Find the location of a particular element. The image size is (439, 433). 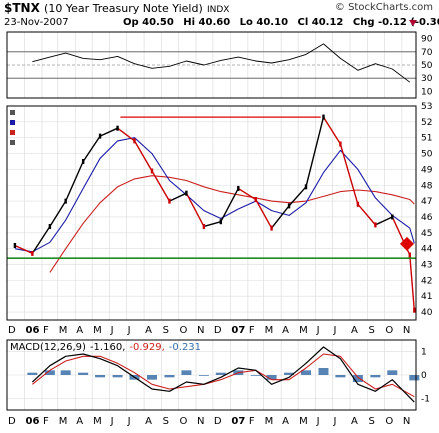

change-value: Chg -0.12 (-0.30%) is located at coordinates (395, 22).